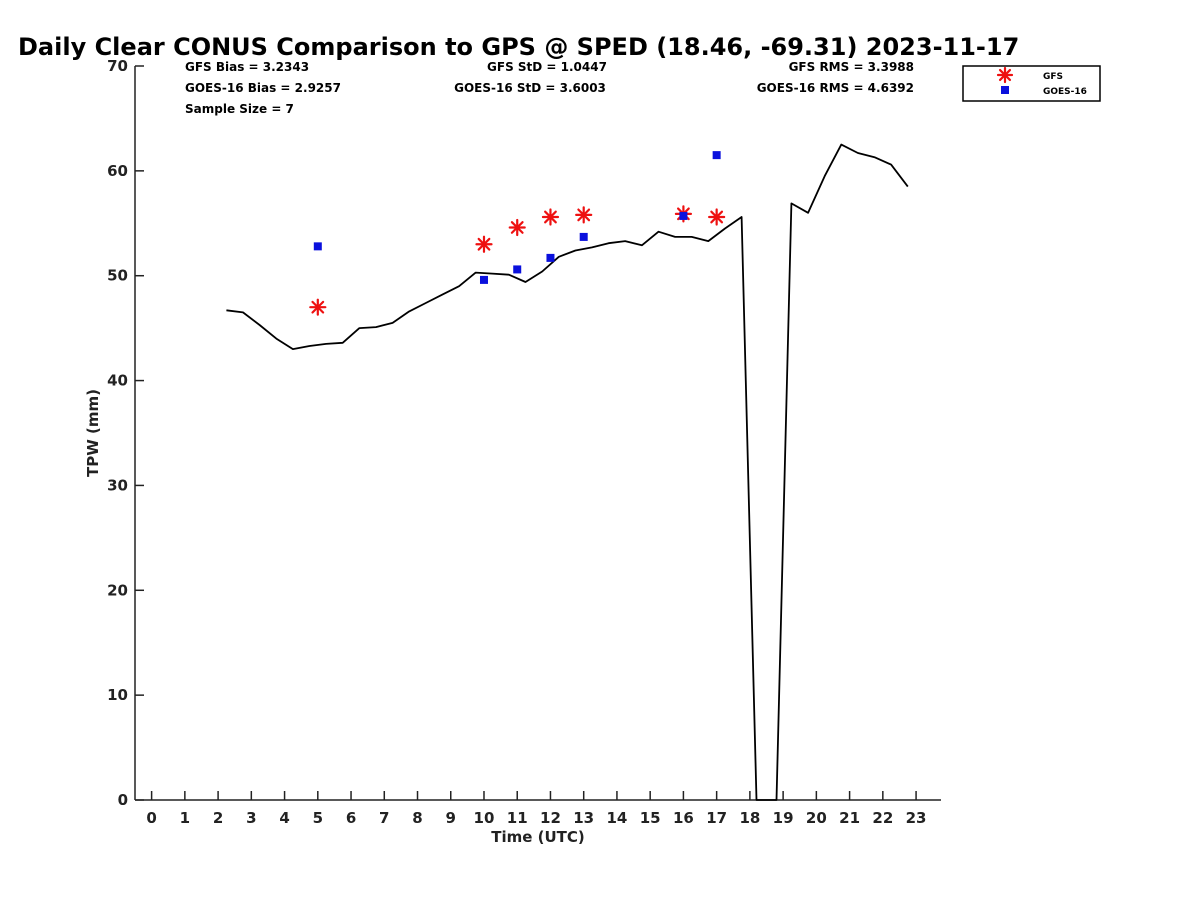 The width and height of the screenshot is (1200, 900). I want to click on x-tick-label: 18, so click(749, 818).